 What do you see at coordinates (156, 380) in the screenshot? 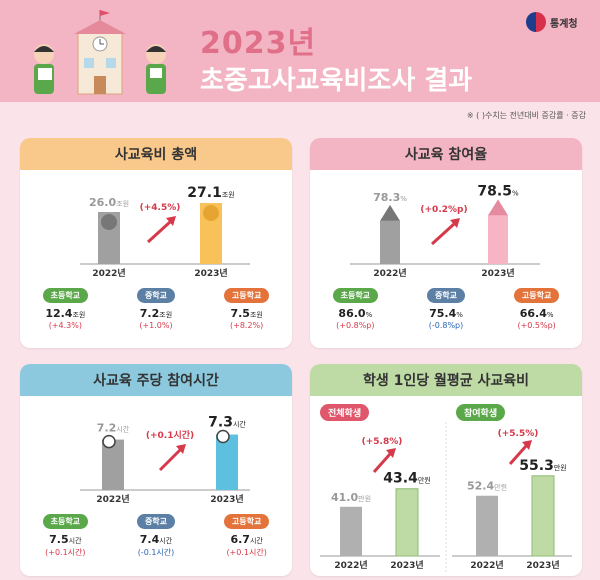
I see `card-title: 사교육 주당 참여시간` at bounding box center [156, 380].